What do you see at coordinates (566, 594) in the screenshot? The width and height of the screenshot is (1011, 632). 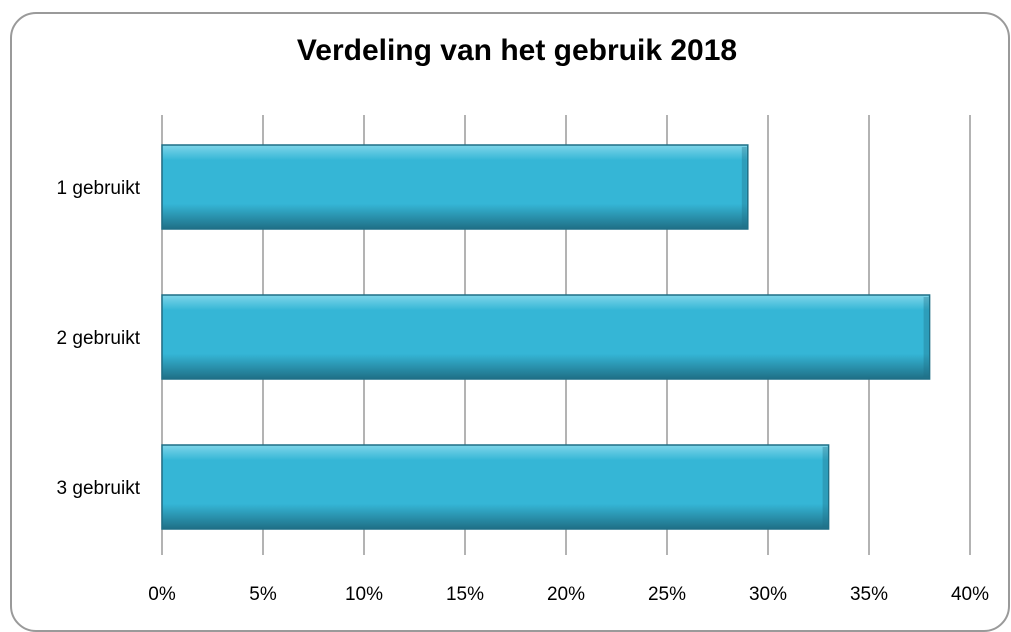 I see `x-tick-label: 20%` at bounding box center [566, 594].